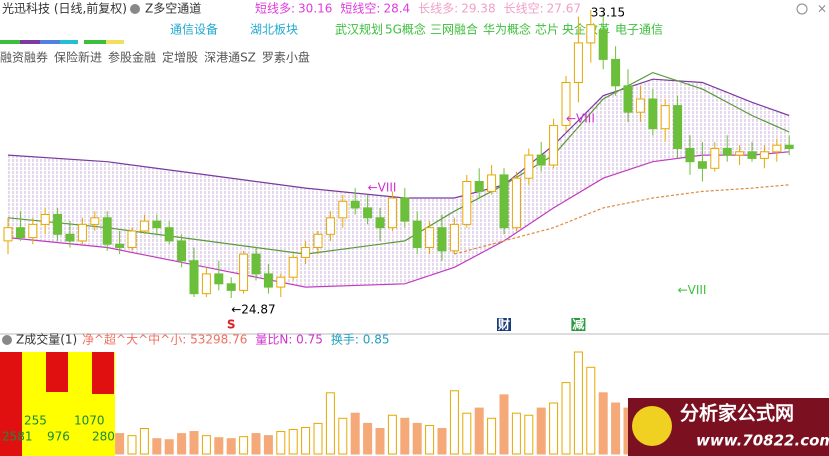 The width and height of the screenshot is (829, 456). I want to click on event-marker-box, so click(504, 324).